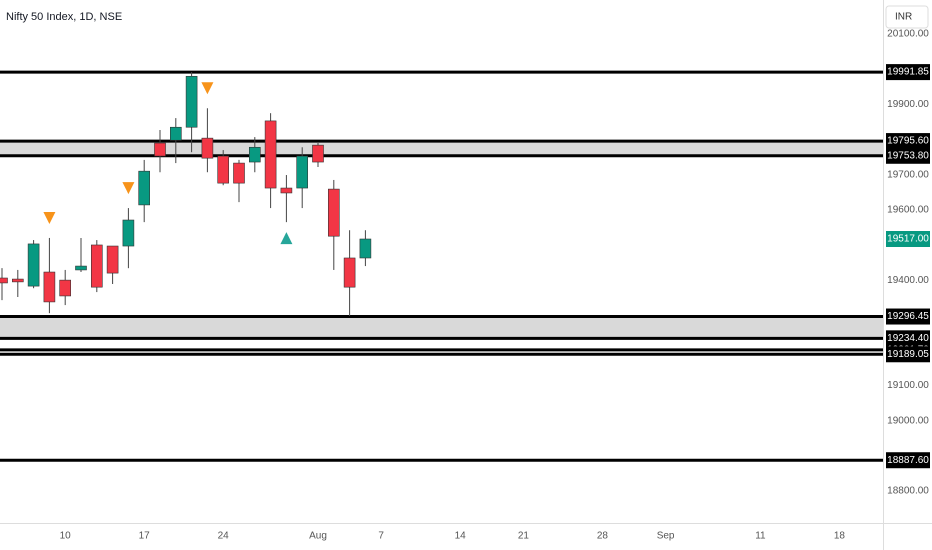 The image size is (932, 550). What do you see at coordinates (908, 338) in the screenshot?
I see `level-label: 19234.40` at bounding box center [908, 338].